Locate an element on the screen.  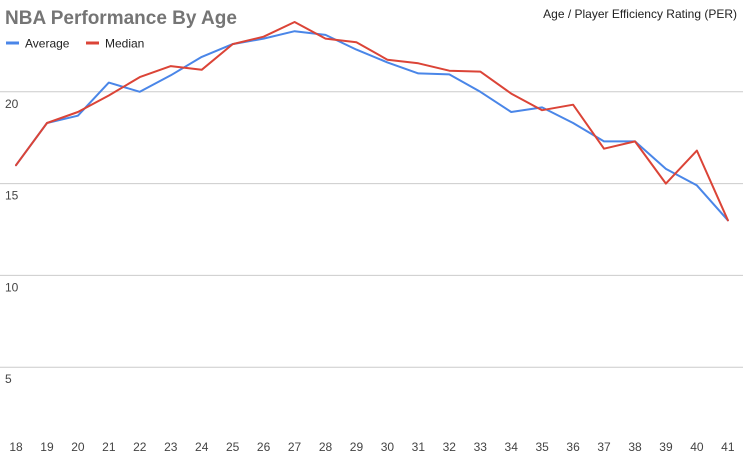
x-tick-label: 40 is located at coordinates (697, 447).